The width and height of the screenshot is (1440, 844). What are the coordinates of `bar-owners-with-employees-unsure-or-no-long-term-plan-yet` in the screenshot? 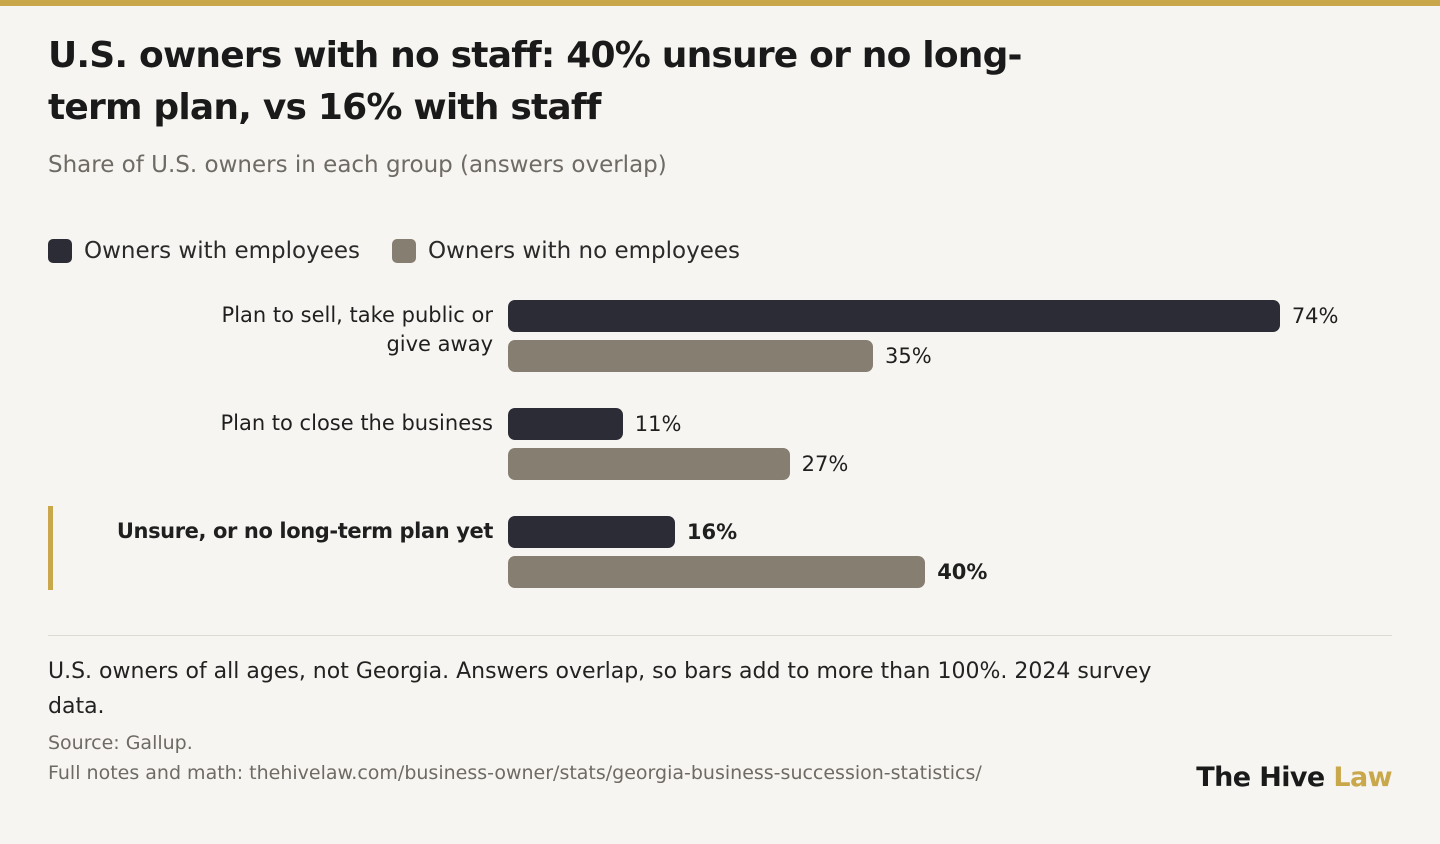 It's located at (591, 532).